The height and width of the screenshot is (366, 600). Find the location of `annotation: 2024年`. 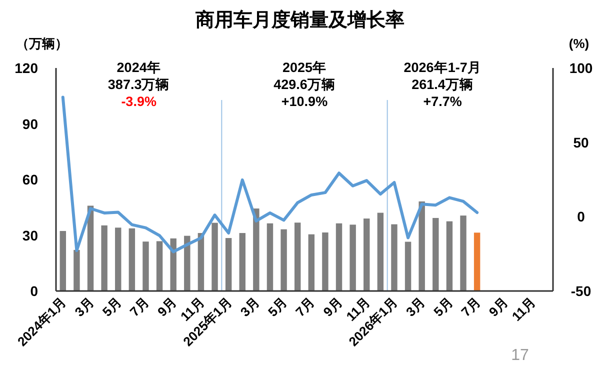

annotation: 2024年 is located at coordinates (138, 67).